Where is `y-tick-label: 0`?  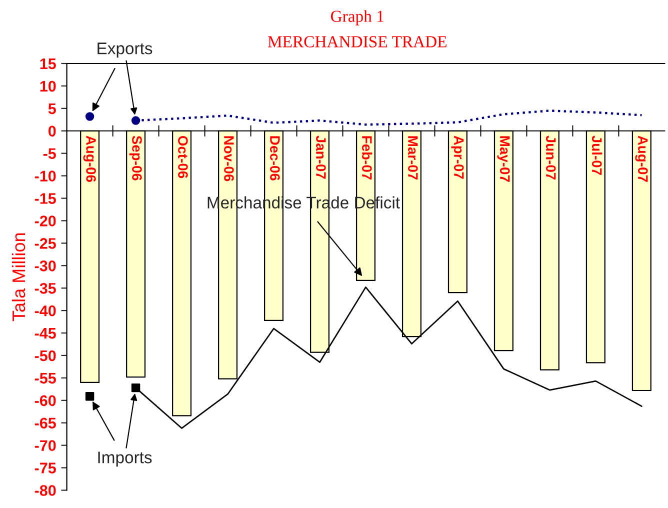 y-tick-label: 0 is located at coordinates (52, 131).